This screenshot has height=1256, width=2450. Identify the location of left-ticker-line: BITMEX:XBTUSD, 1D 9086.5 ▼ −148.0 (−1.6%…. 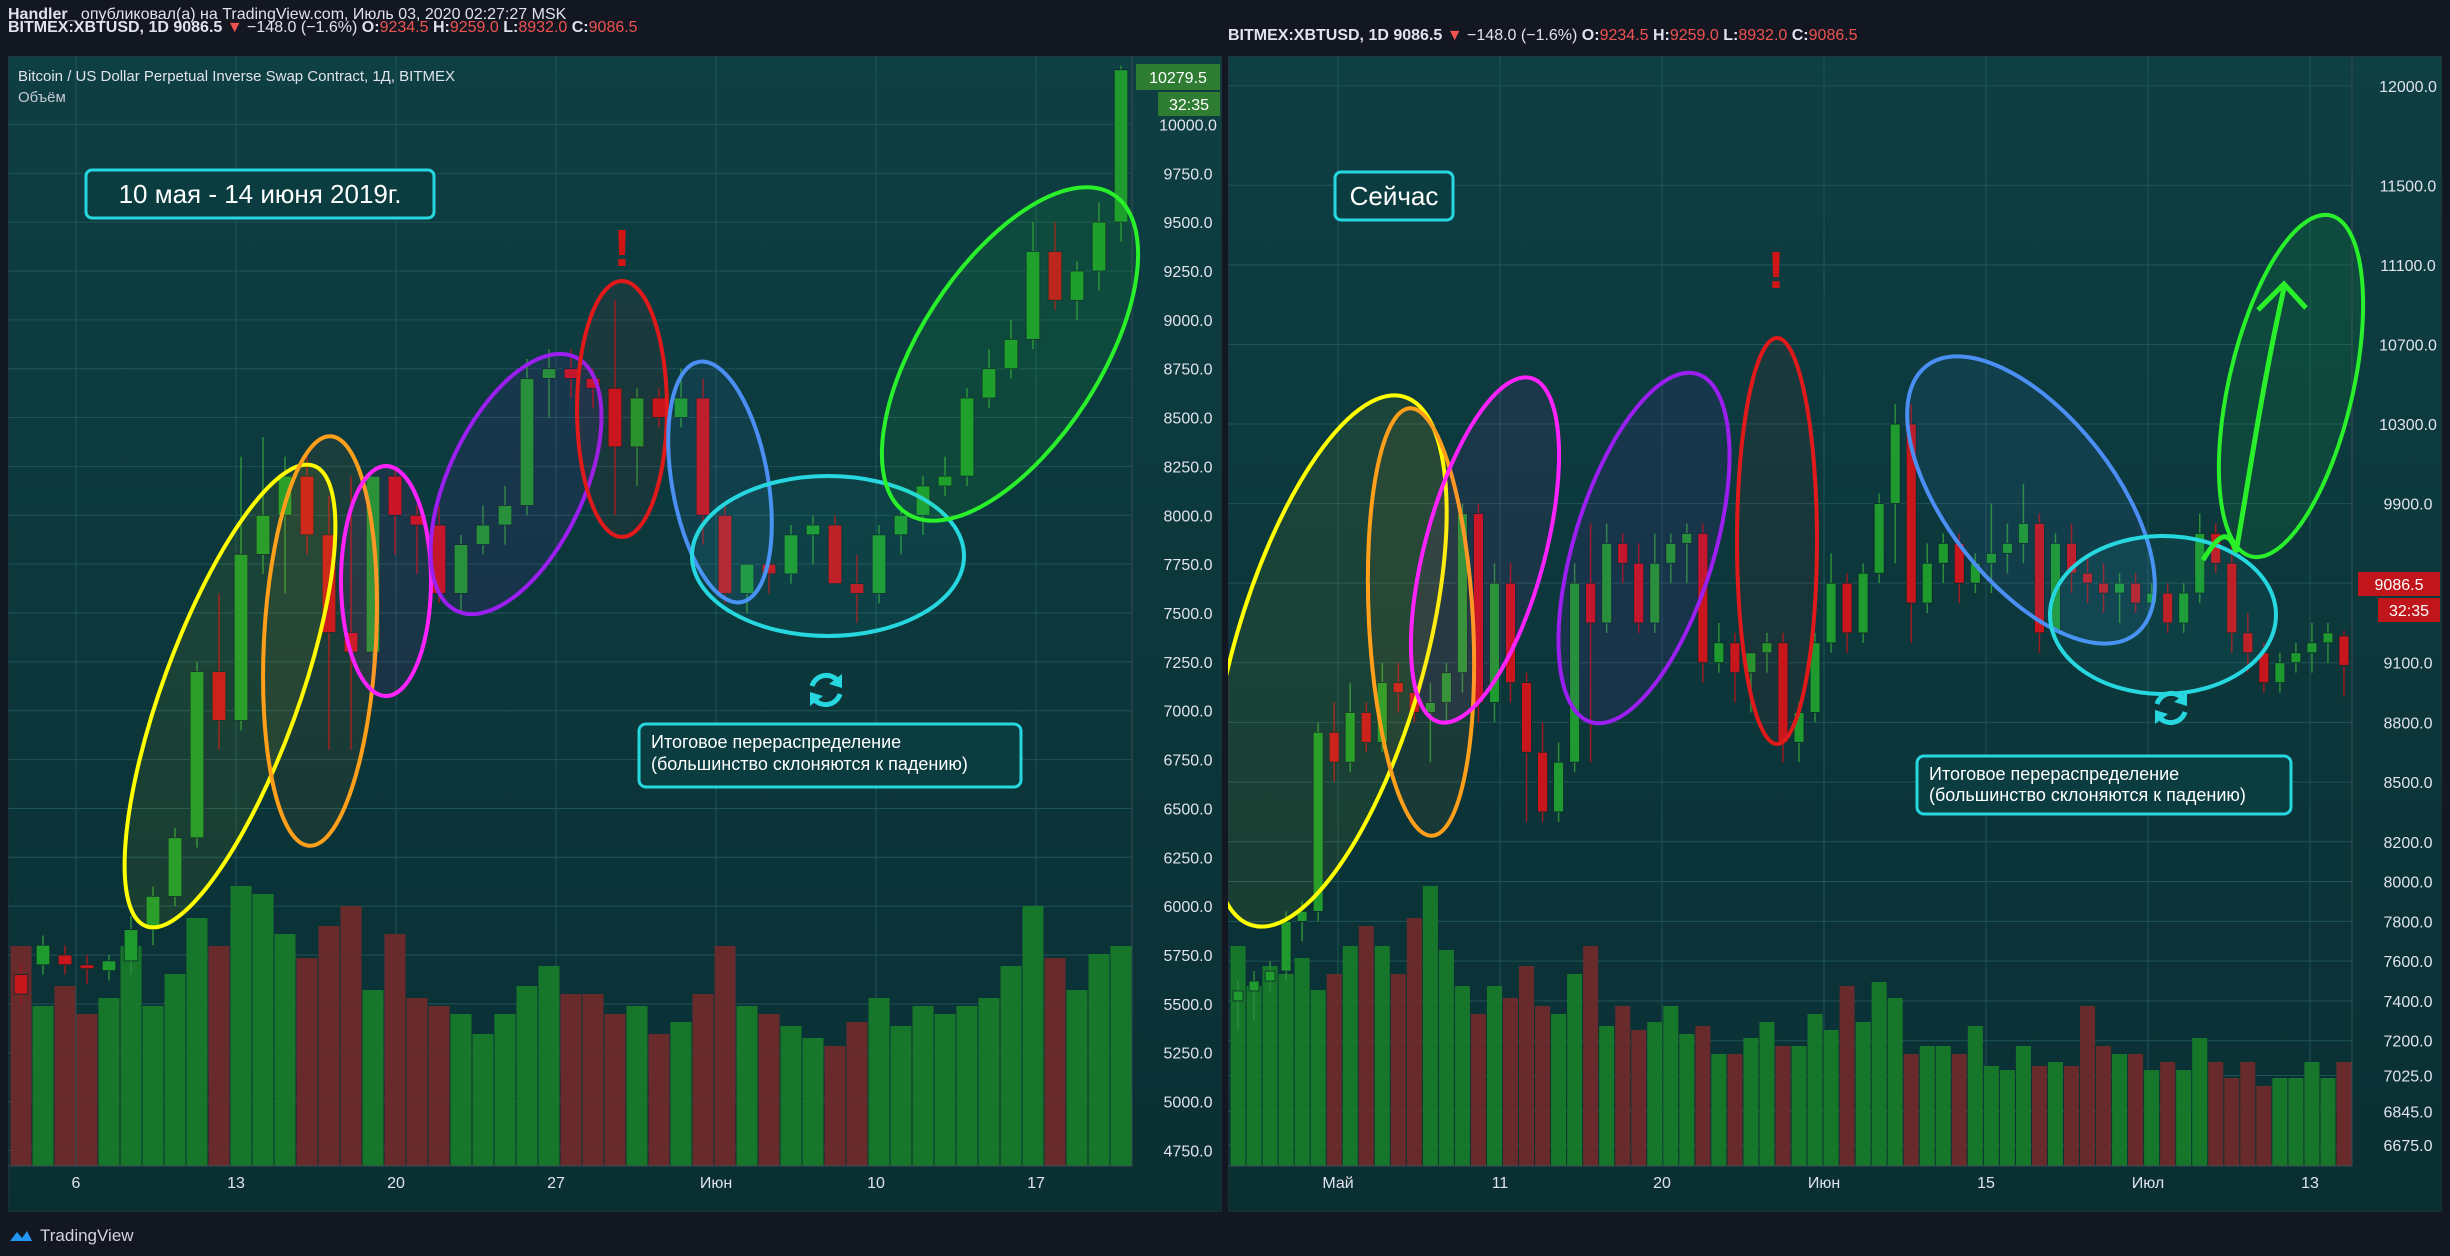
(323, 28).